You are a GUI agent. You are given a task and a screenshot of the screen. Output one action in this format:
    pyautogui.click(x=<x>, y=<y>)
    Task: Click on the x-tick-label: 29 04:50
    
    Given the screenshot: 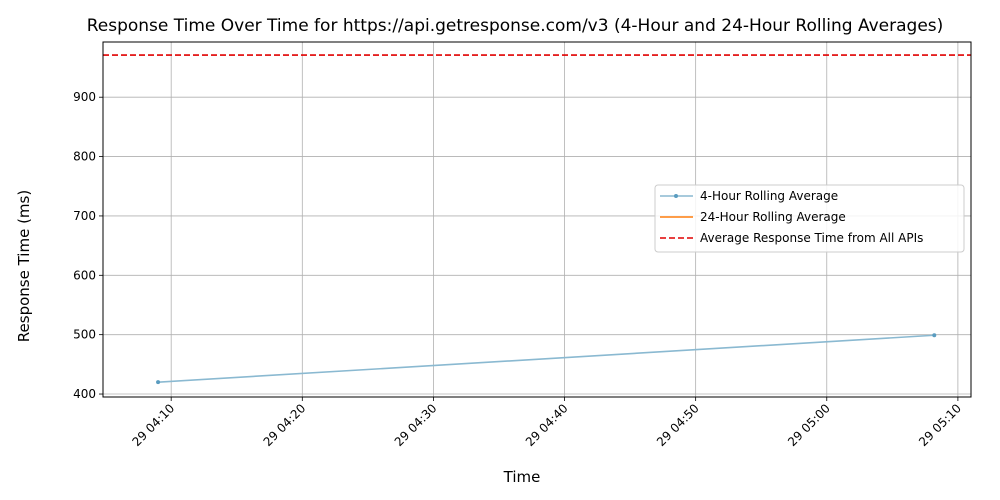 What is the action you would take?
    pyautogui.click(x=678, y=425)
    